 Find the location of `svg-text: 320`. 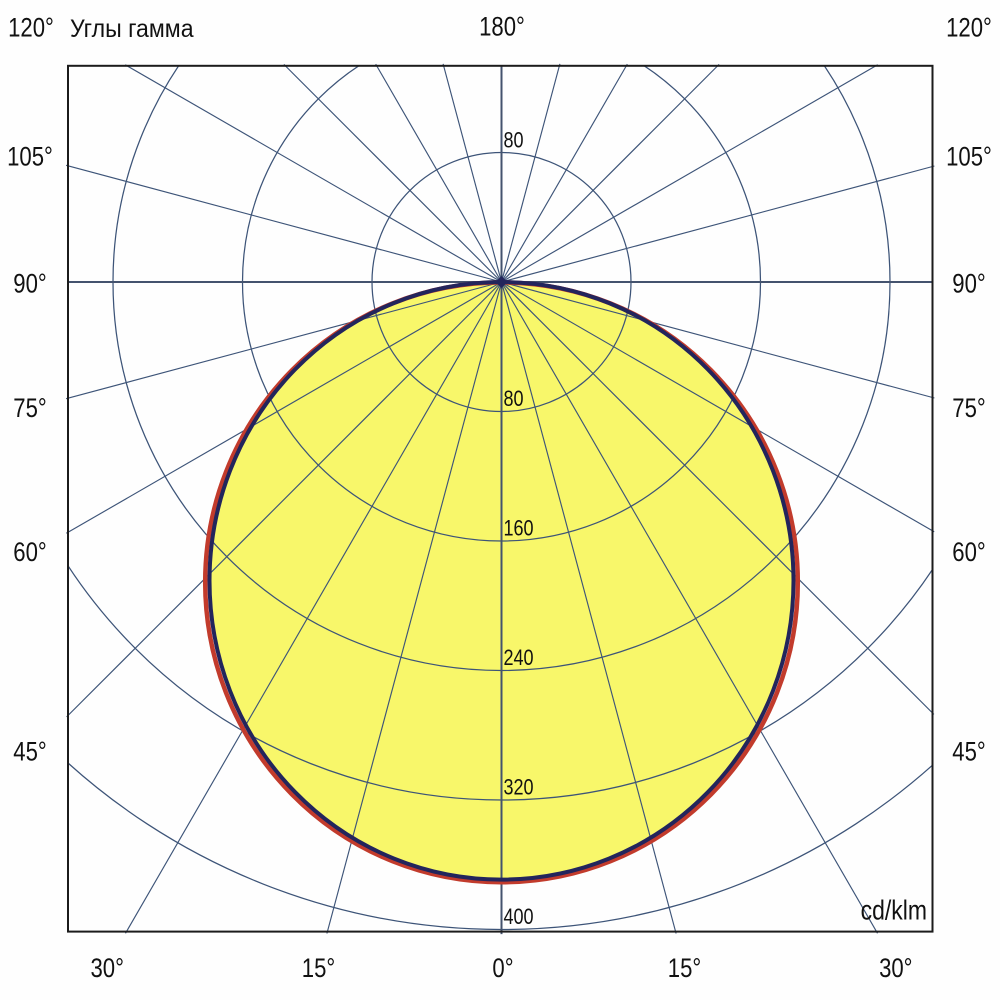

svg-text: 320 is located at coordinates (519, 788).